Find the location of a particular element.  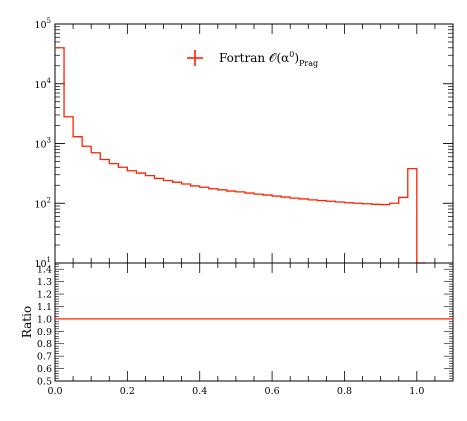

x-tick-label: 0.4 is located at coordinates (199, 391).